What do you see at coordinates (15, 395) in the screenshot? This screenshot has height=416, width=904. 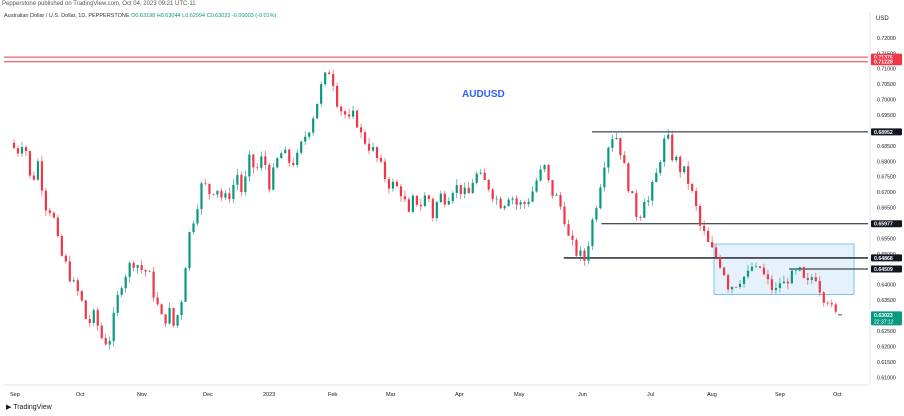 I see `x-tick-label: Sep` at bounding box center [15, 395].